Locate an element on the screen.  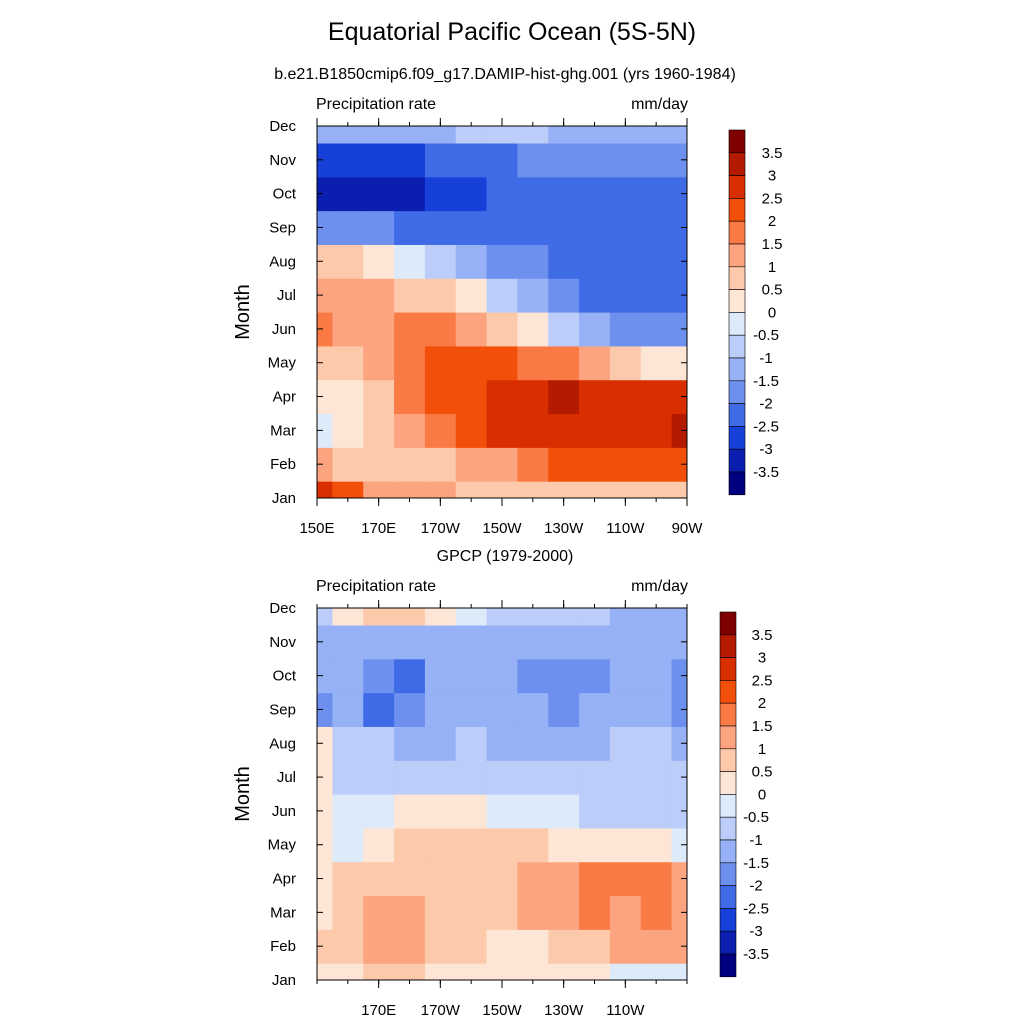
colorbar-label: 3 is located at coordinates (762, 658).